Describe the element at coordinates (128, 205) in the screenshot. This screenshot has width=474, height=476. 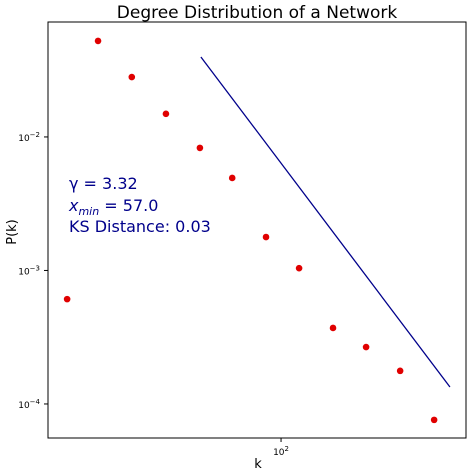
I see `annotation-rest: = 57.0` at that location.